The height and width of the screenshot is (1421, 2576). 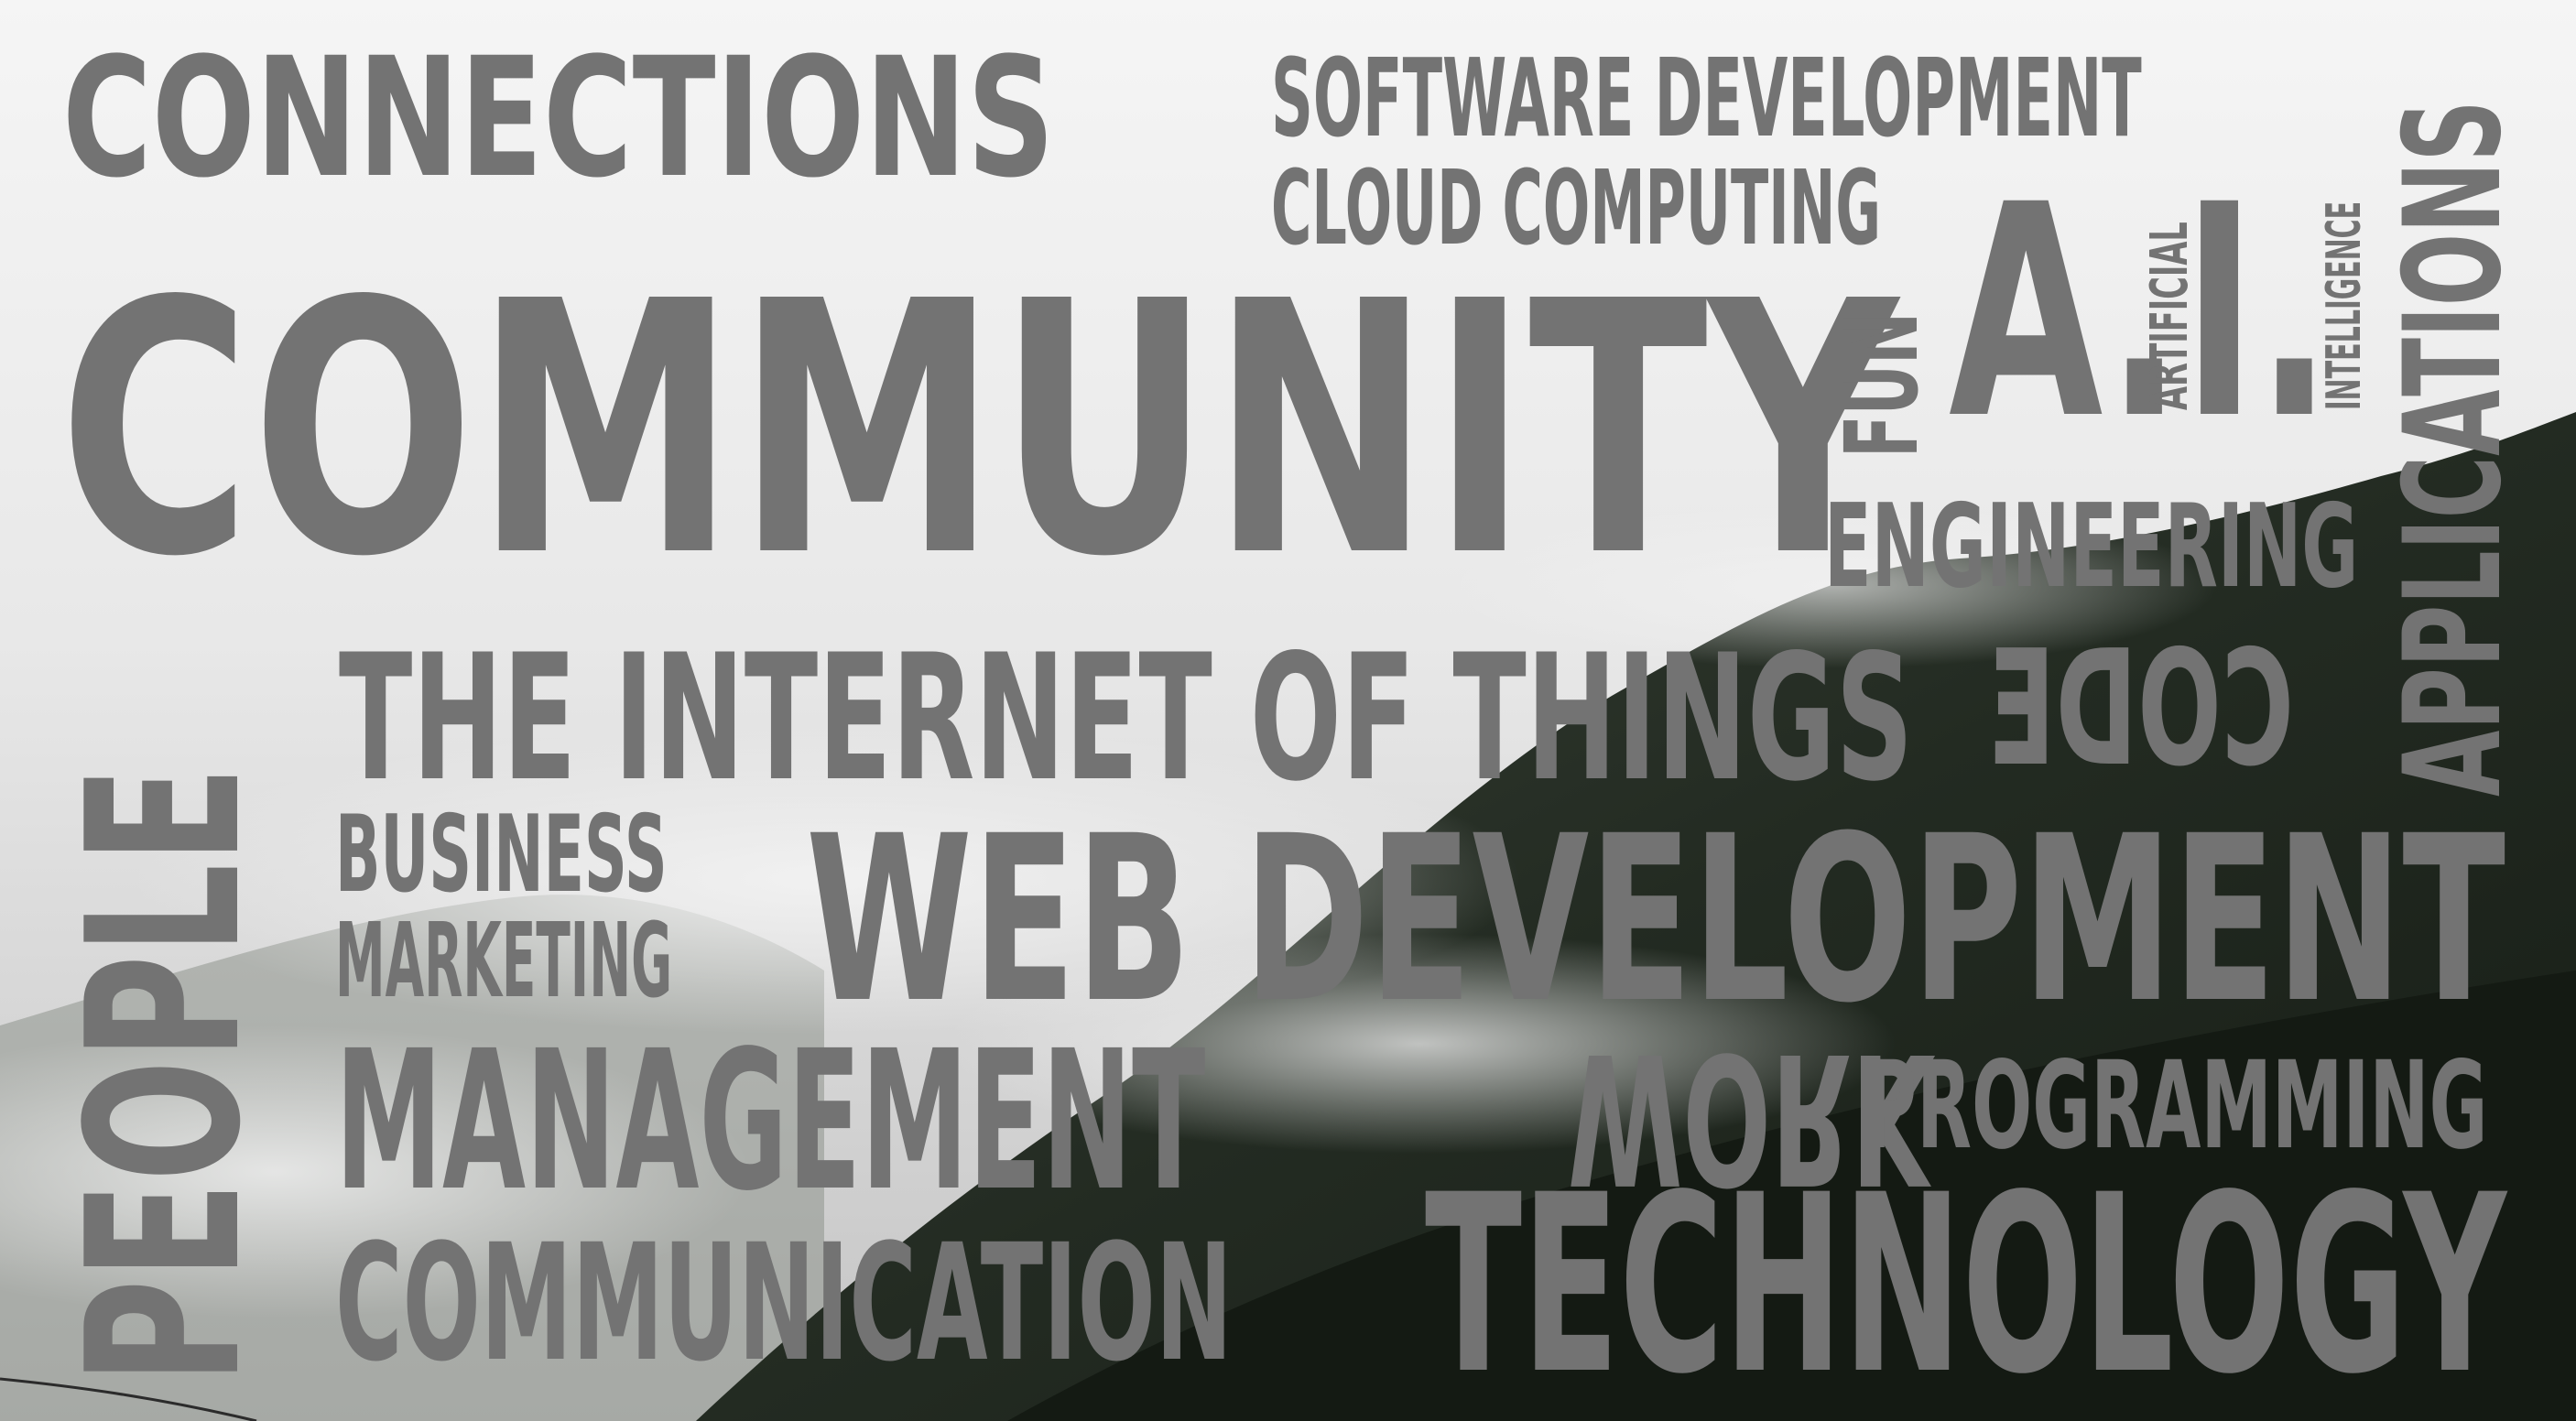 I want to click on word-intelligence: INTELLIGENCE, so click(x=2344, y=305).